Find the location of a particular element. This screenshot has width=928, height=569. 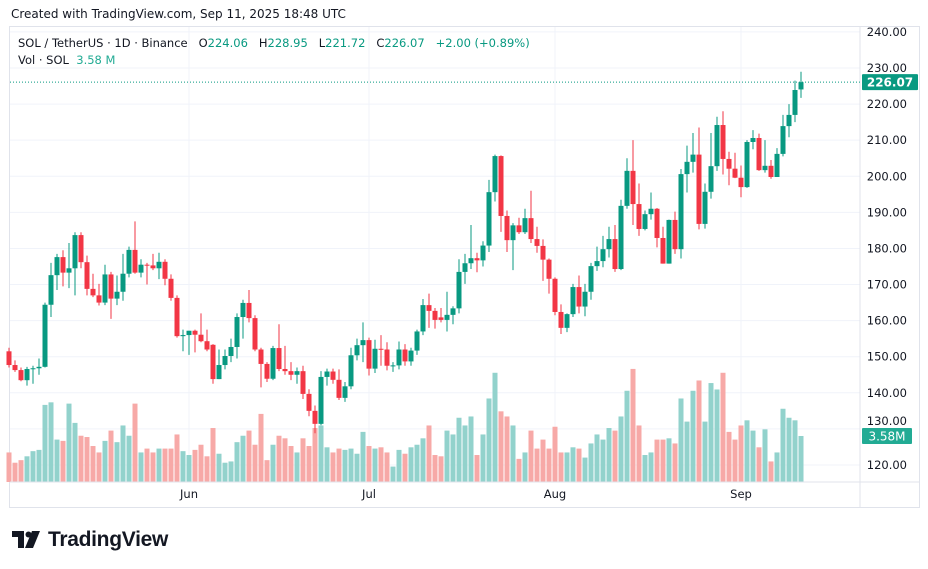

tradingview-logo: TradingView is located at coordinates (90, 540).